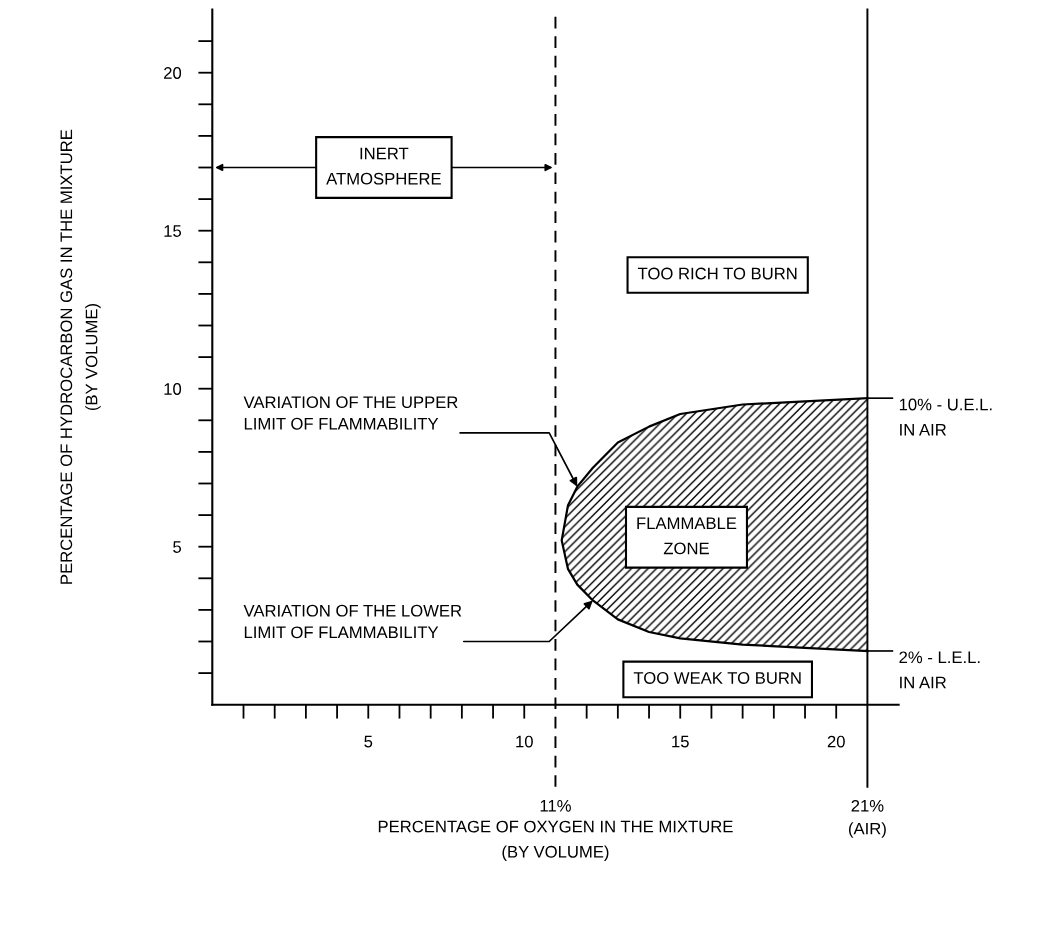 This screenshot has width=1051, height=951. Describe the element at coordinates (352, 621) in the screenshot. I see `annotation: VARIATION OF THE LOWER LIMIT OF FLAMMABILITY` at that location.